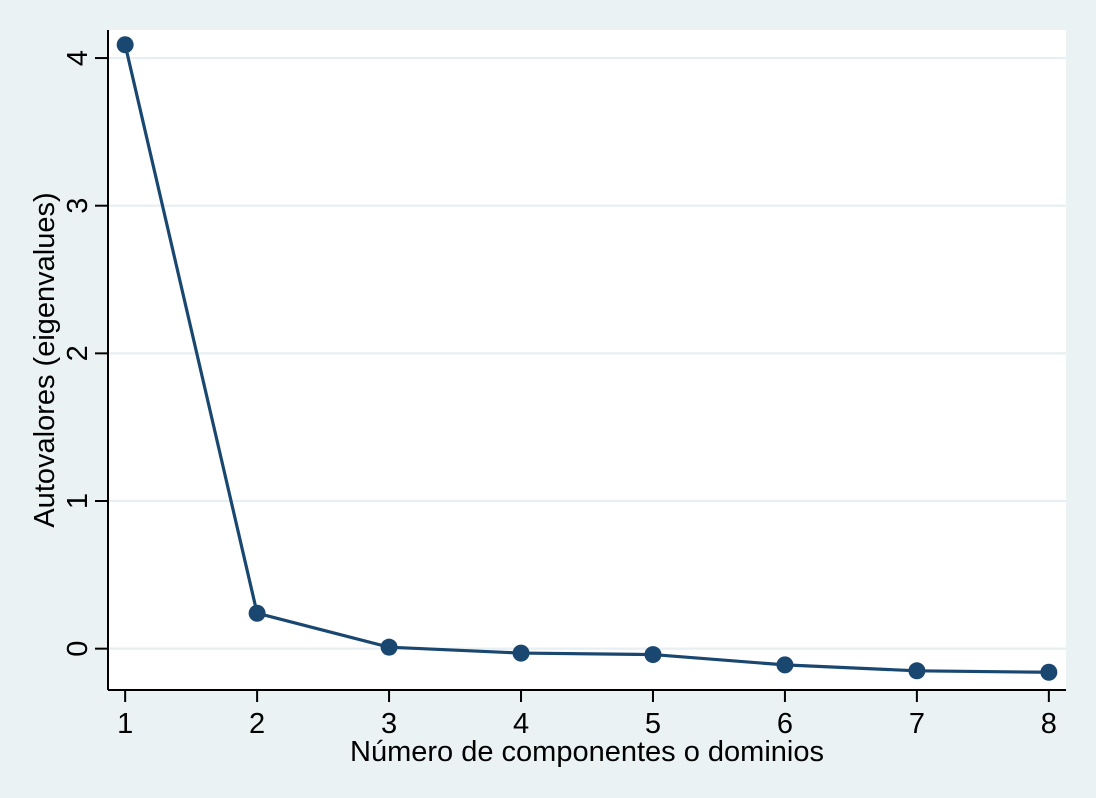 The image size is (1096, 798). What do you see at coordinates (587, 715) in the screenshot?
I see `x-axis-ticks-group: 1 2 3 4 5 6 7 8` at bounding box center [587, 715].